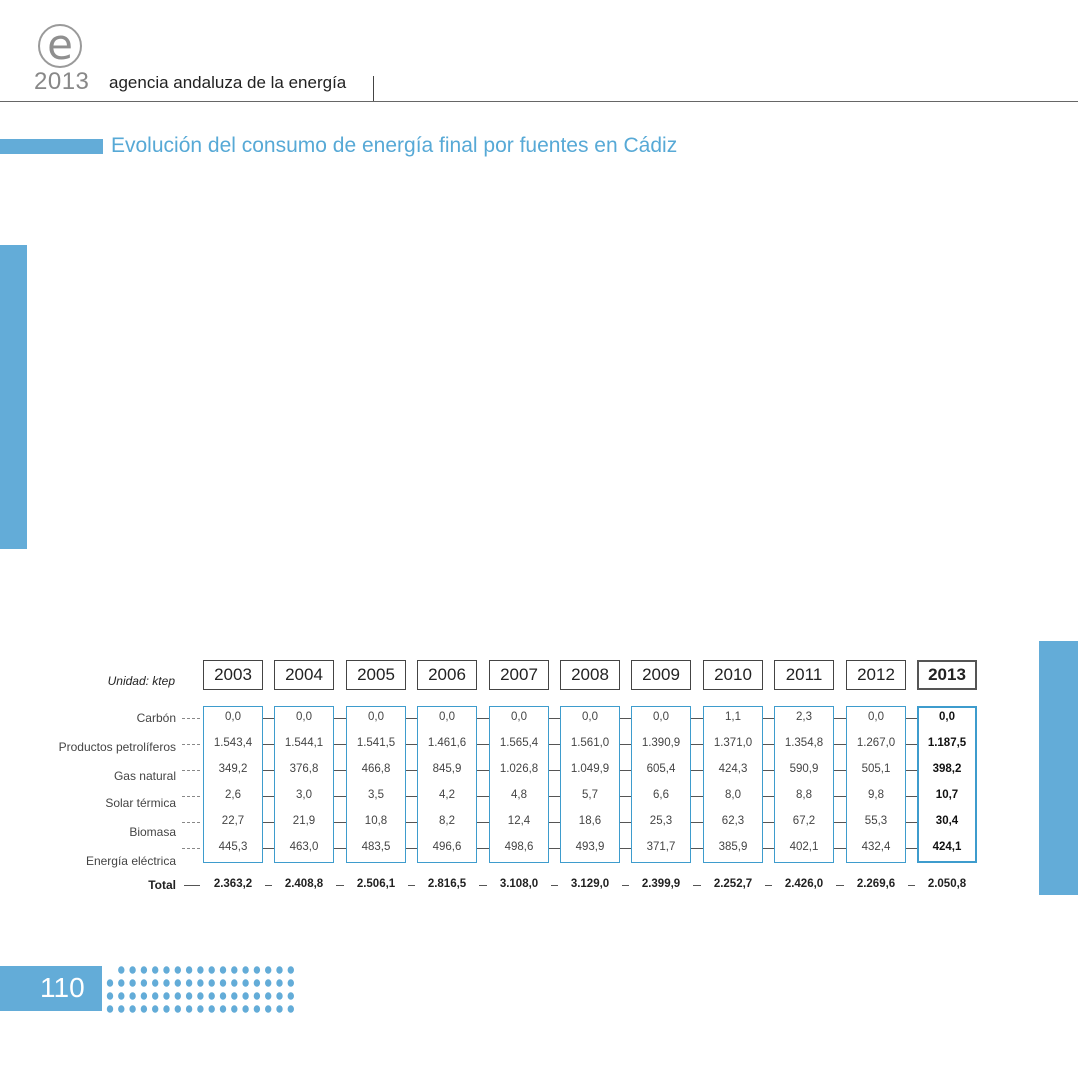 The height and width of the screenshot is (1078, 1078). What do you see at coordinates (733, 795) in the screenshot?
I see `table-cell: 8,0` at bounding box center [733, 795].